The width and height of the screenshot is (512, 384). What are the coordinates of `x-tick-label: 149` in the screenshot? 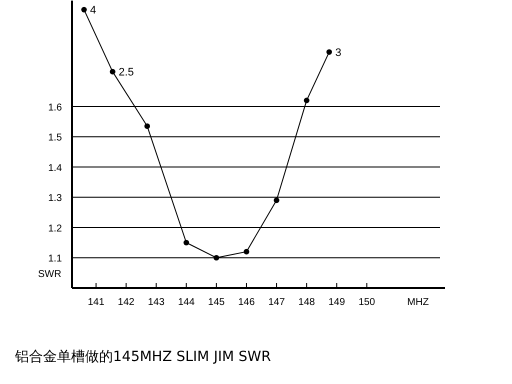 It's located at (337, 302).